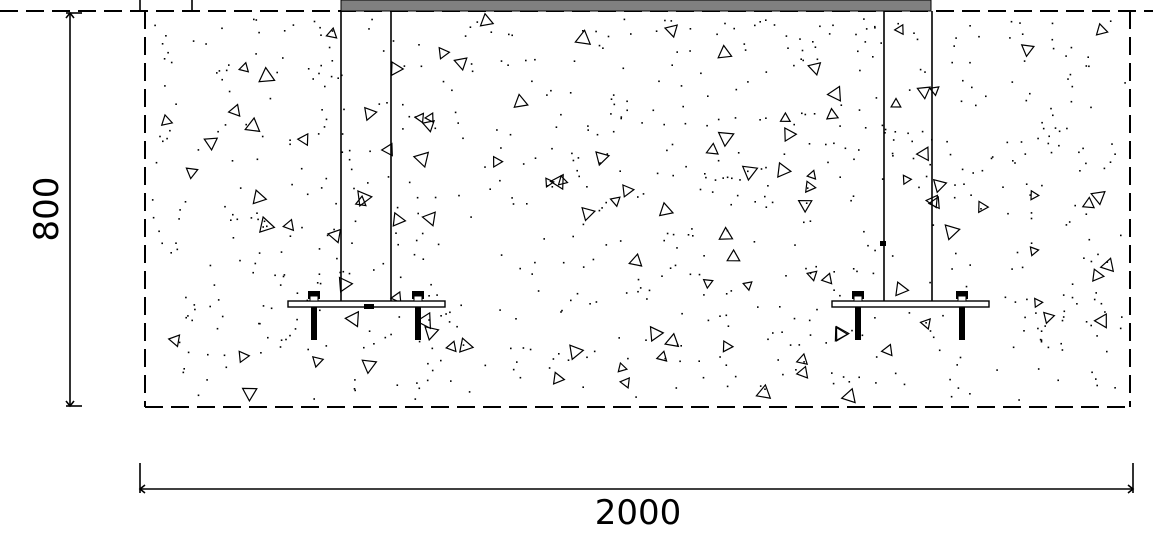  What do you see at coordinates (636, 498) in the screenshot?
I see `width-dimension: 2000` at bounding box center [636, 498].